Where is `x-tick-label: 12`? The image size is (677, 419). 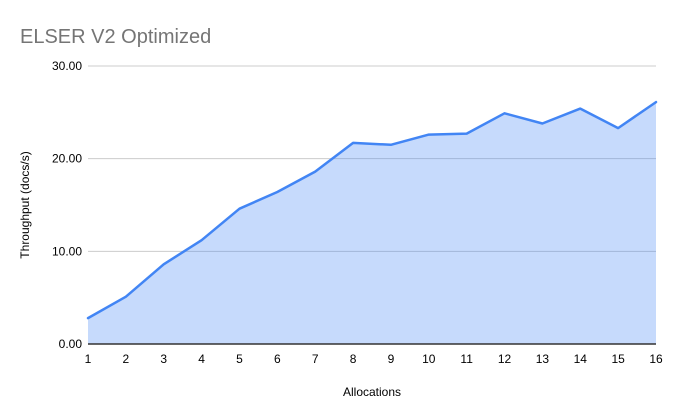 x-tick-label: 12 is located at coordinates (505, 359).